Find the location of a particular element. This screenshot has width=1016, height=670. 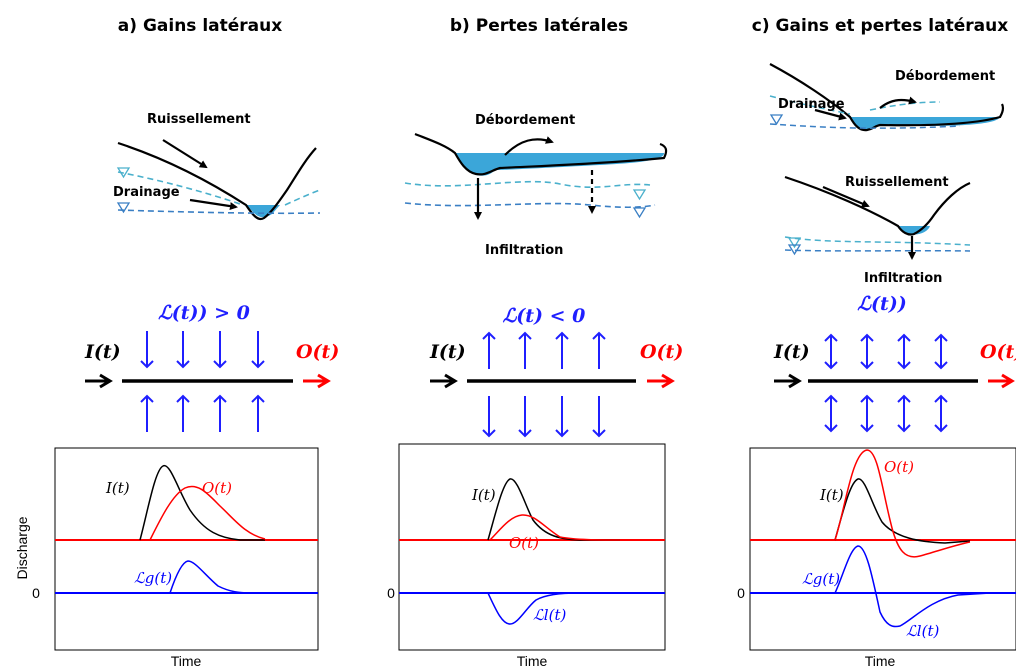

panel-c-graph-output-label: O(t) is located at coordinates (899, 467).